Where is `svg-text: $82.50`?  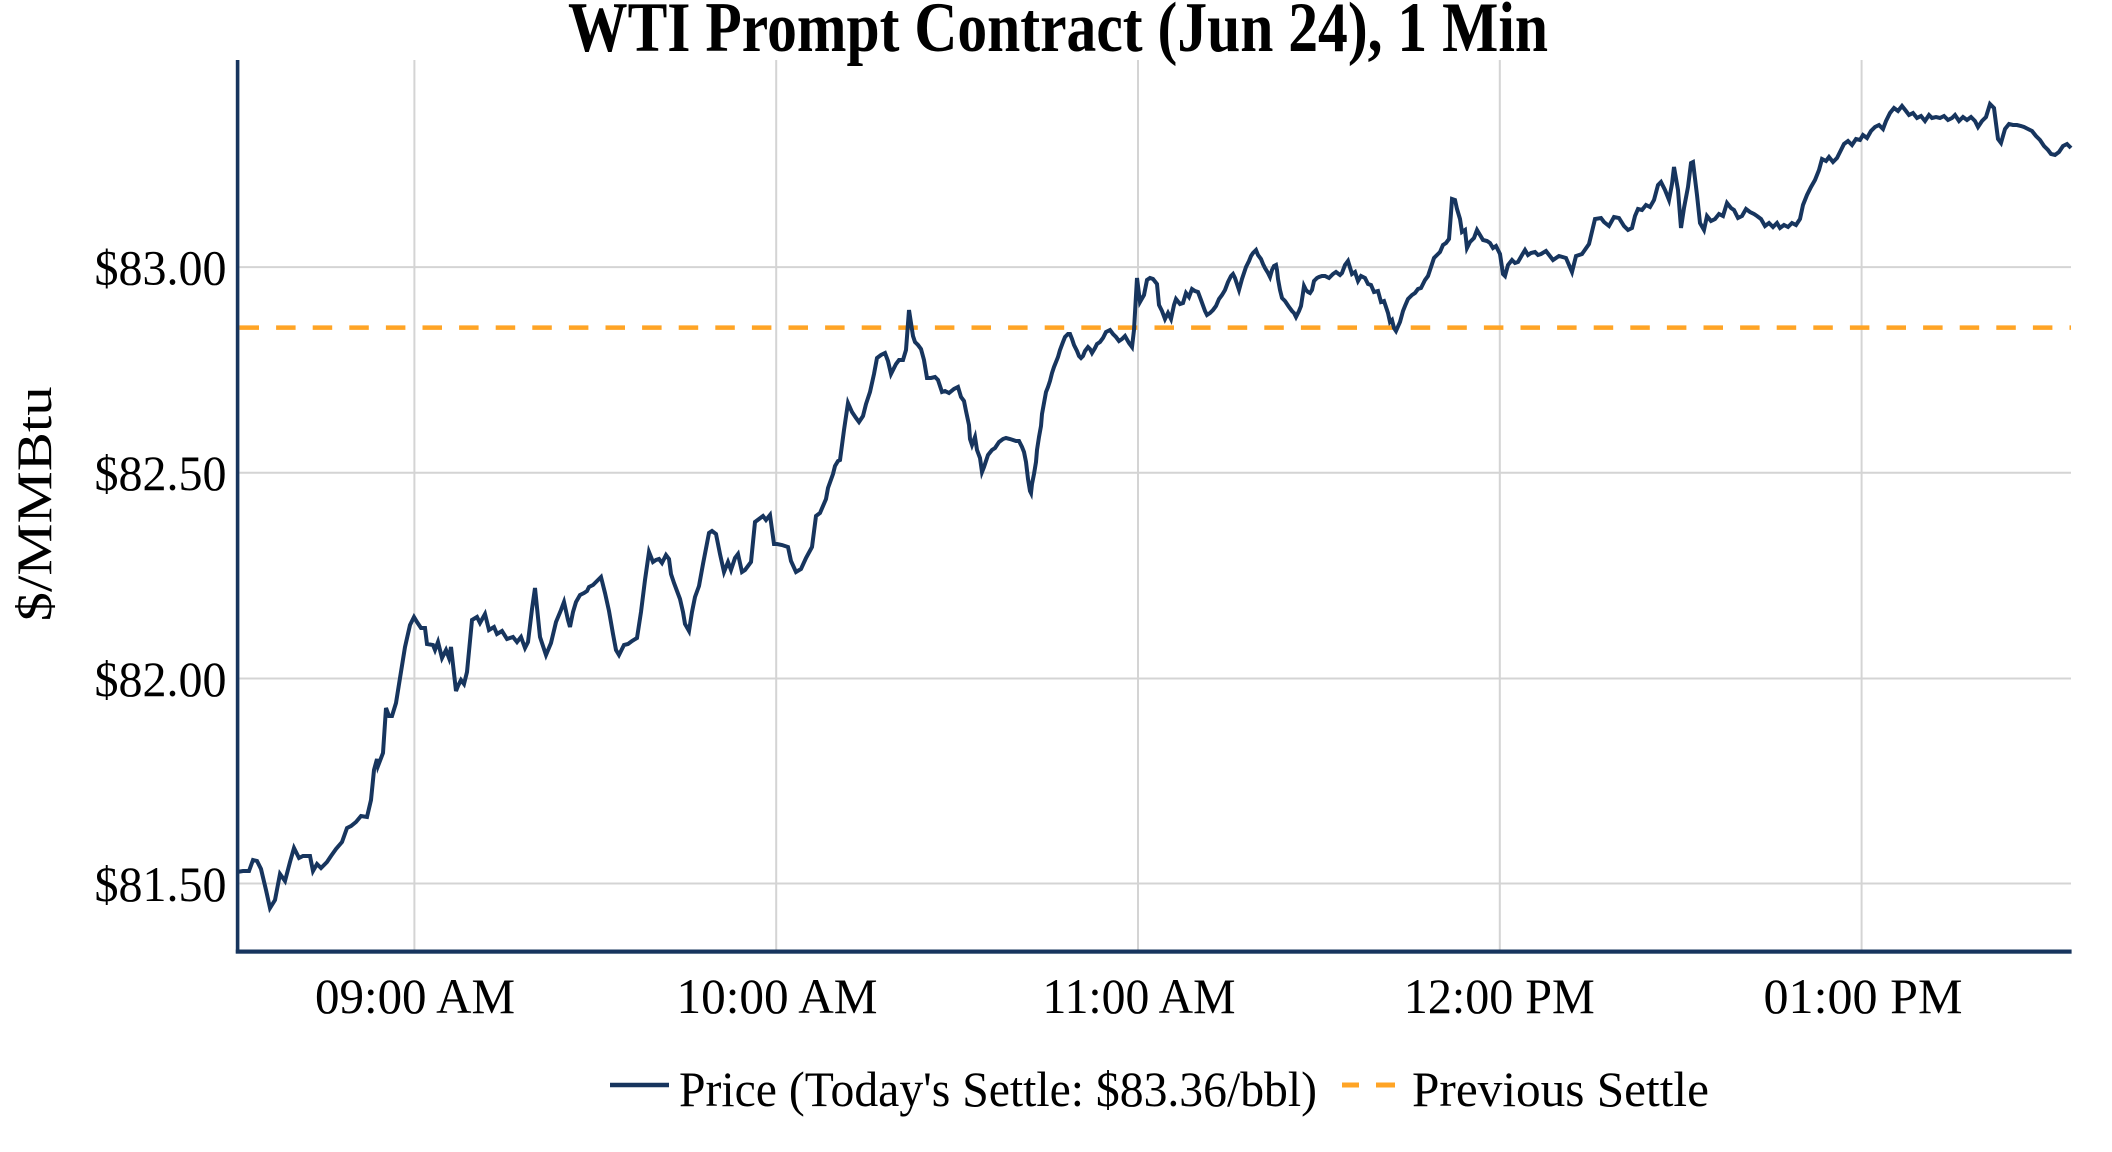
svg-text: $82.50 is located at coordinates (161, 473).